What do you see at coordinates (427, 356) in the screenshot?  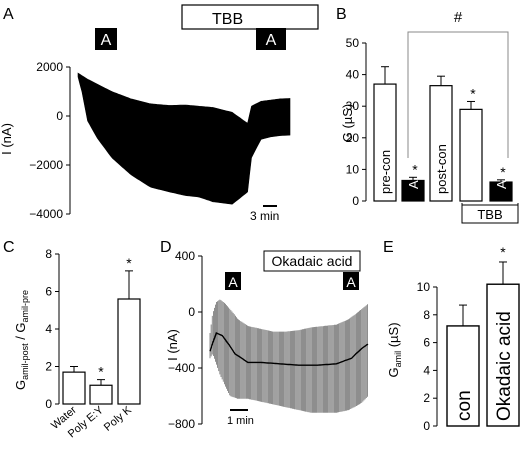 I see `panel-e-y-axis: 0 2 4 6 8 10` at bounding box center [427, 356].